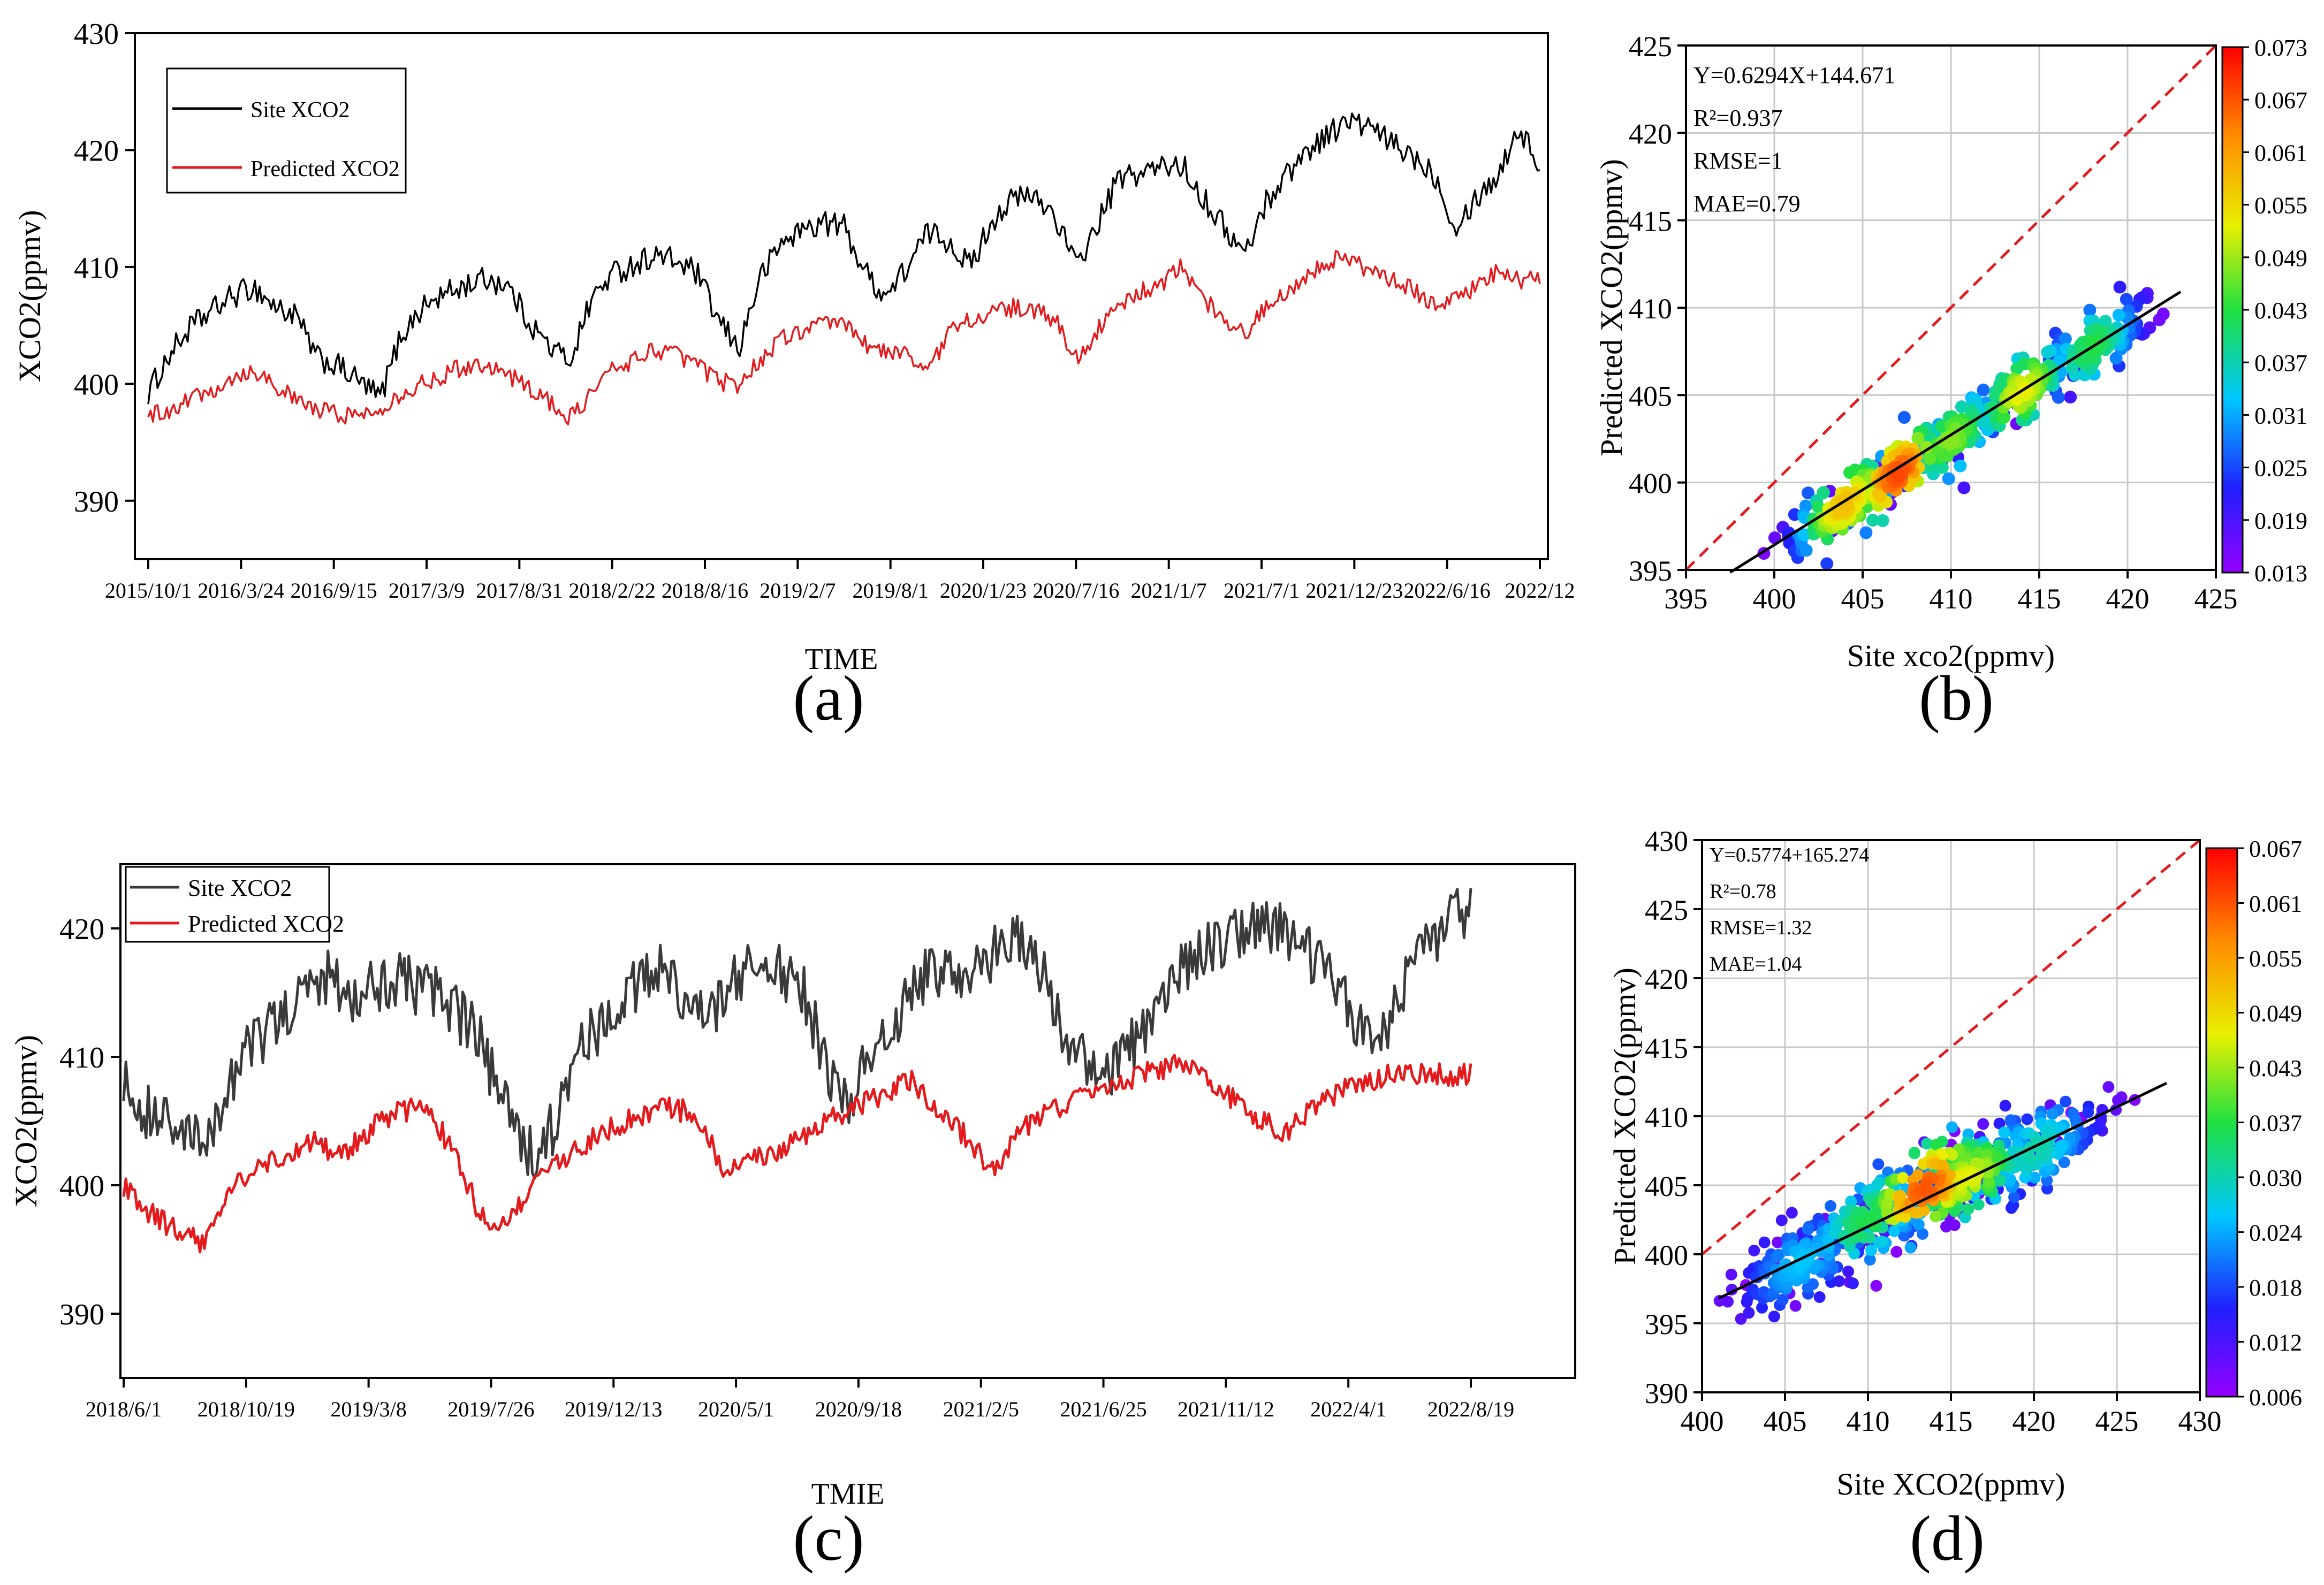  Describe the element at coordinates (97, 34) in the screenshot. I see `y-tick-label: 430` at that location.